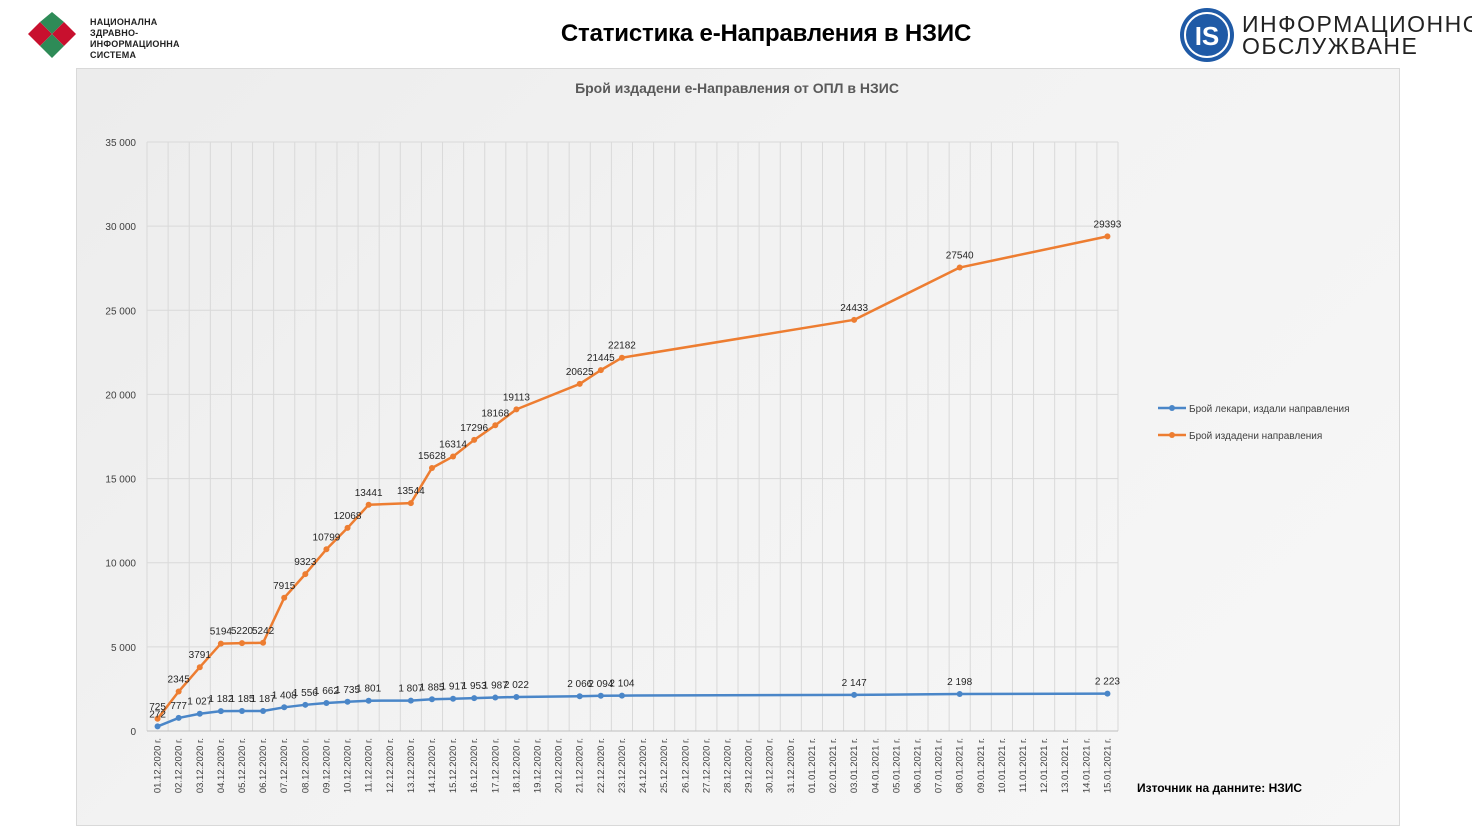  I want to click on x-tick-label: 28.12.2020 г., so click(727, 765).